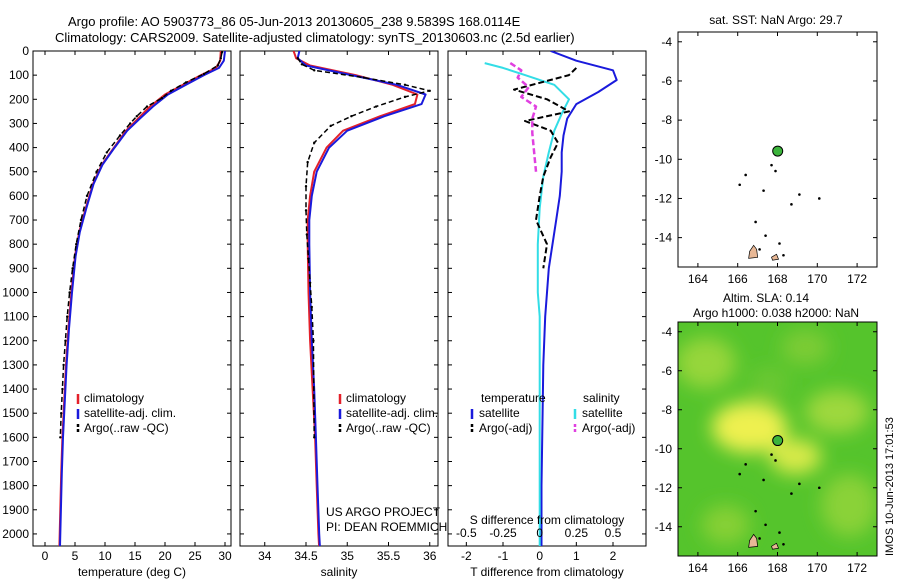 The height and width of the screenshot is (580, 900). I want to click on x-tick-label: 2, so click(613, 556).